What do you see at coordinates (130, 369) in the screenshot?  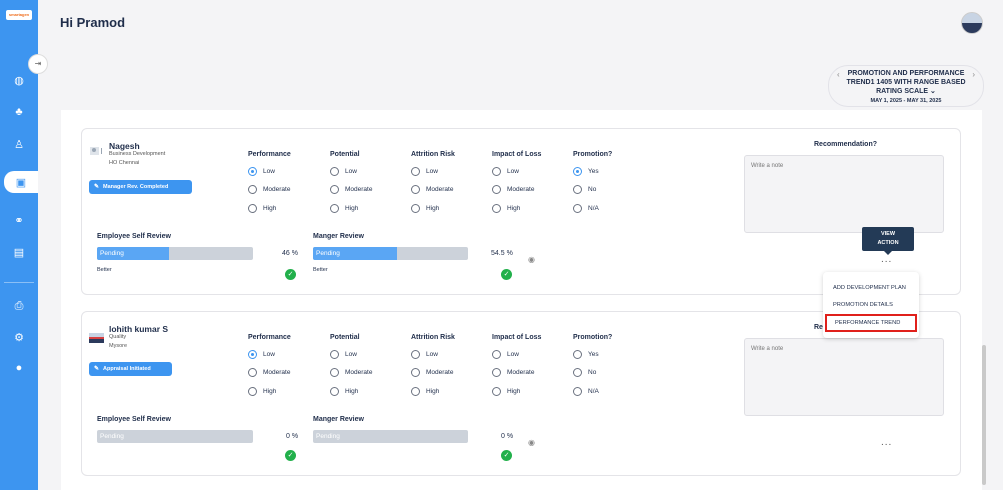 I see `status-badge: Appraisal Initiated` at bounding box center [130, 369].